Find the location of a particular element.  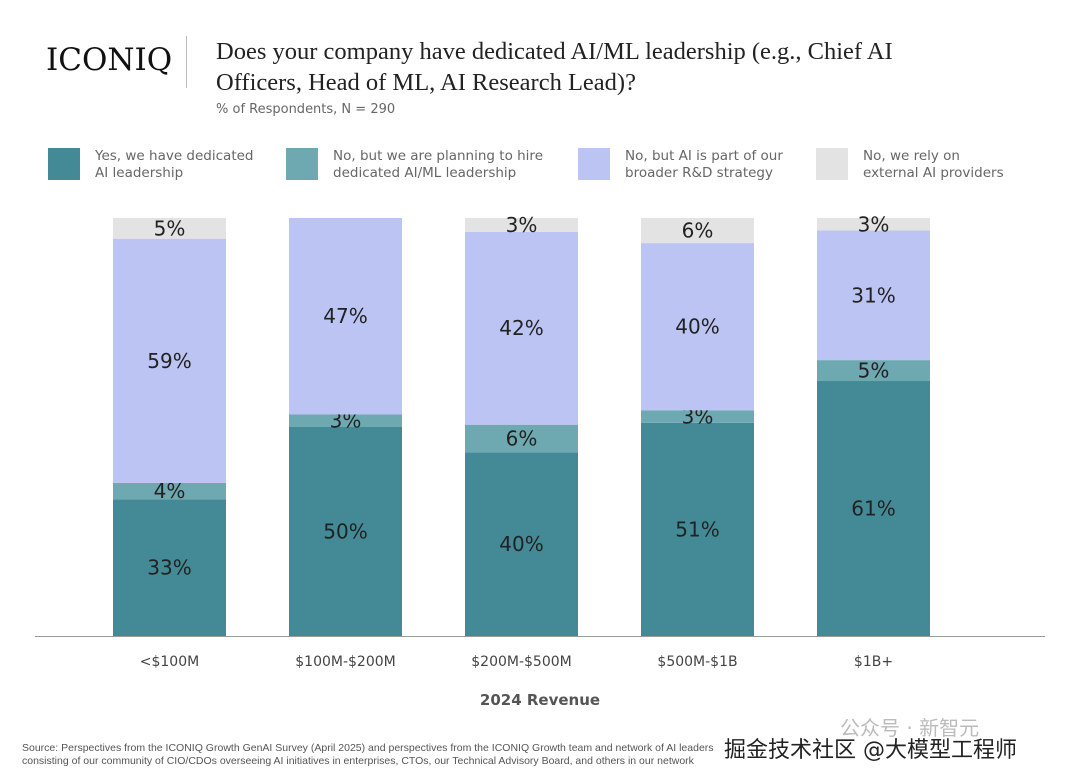

data-label: 33% is located at coordinates (169, 568).